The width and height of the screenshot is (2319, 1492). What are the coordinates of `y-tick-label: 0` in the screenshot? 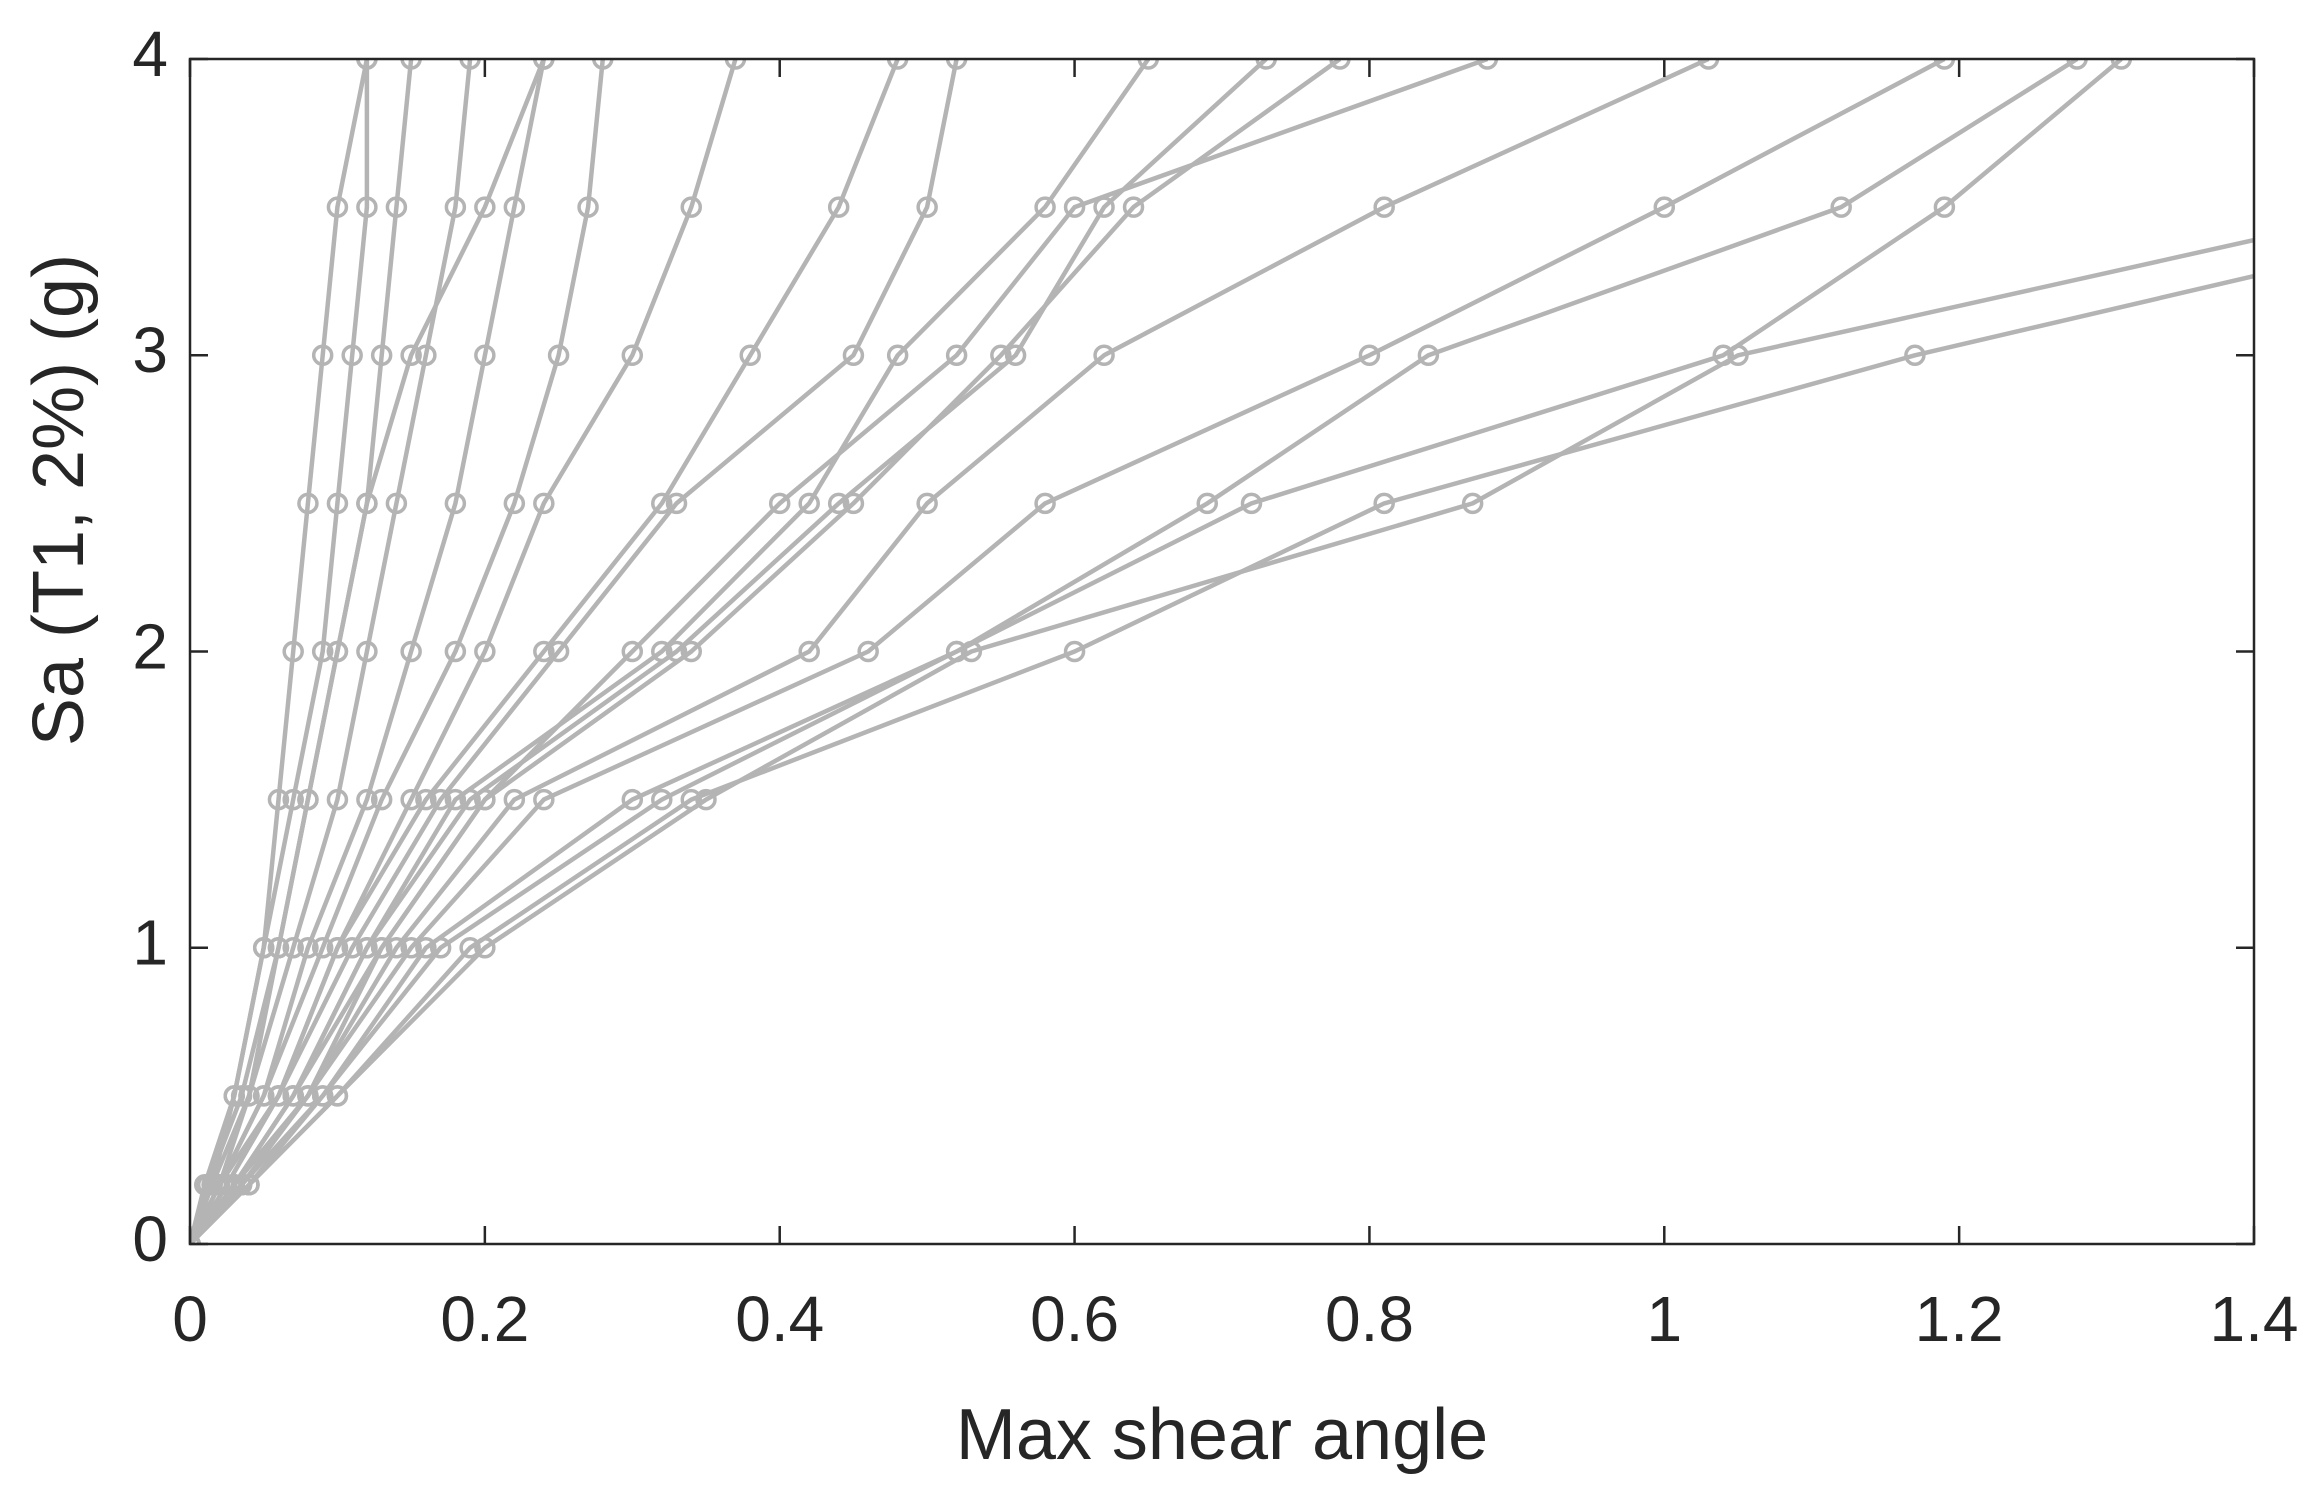 It's located at (150, 1239).